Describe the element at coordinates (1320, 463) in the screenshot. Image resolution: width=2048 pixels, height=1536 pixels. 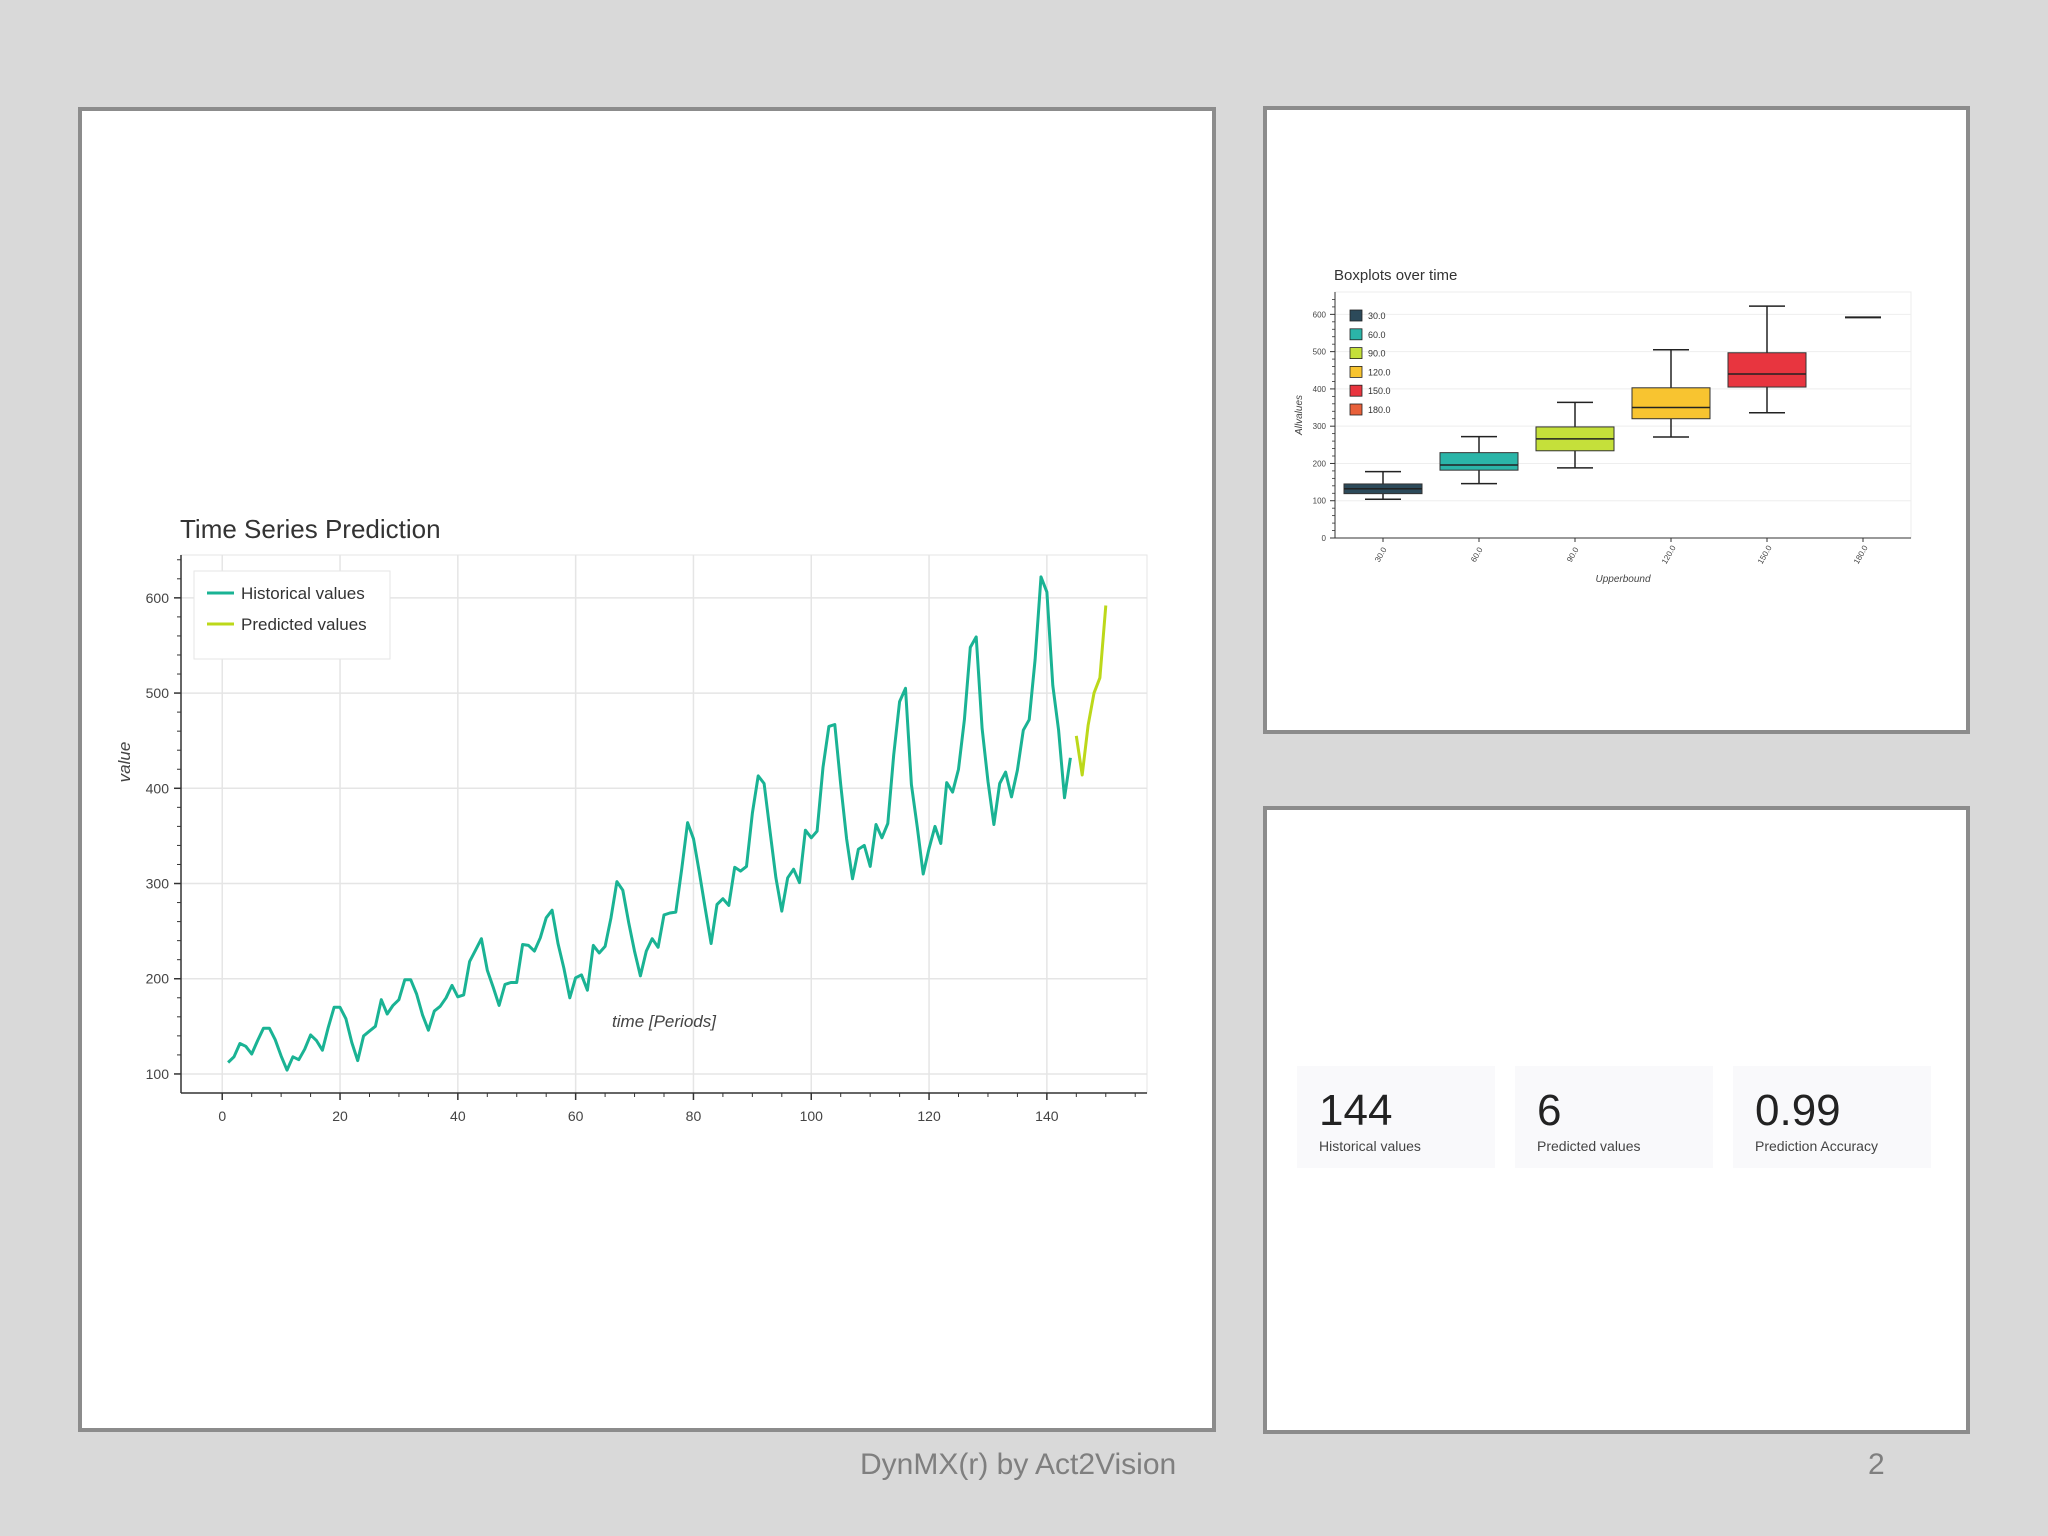
I see `box-y-tick-label: 200` at that location.